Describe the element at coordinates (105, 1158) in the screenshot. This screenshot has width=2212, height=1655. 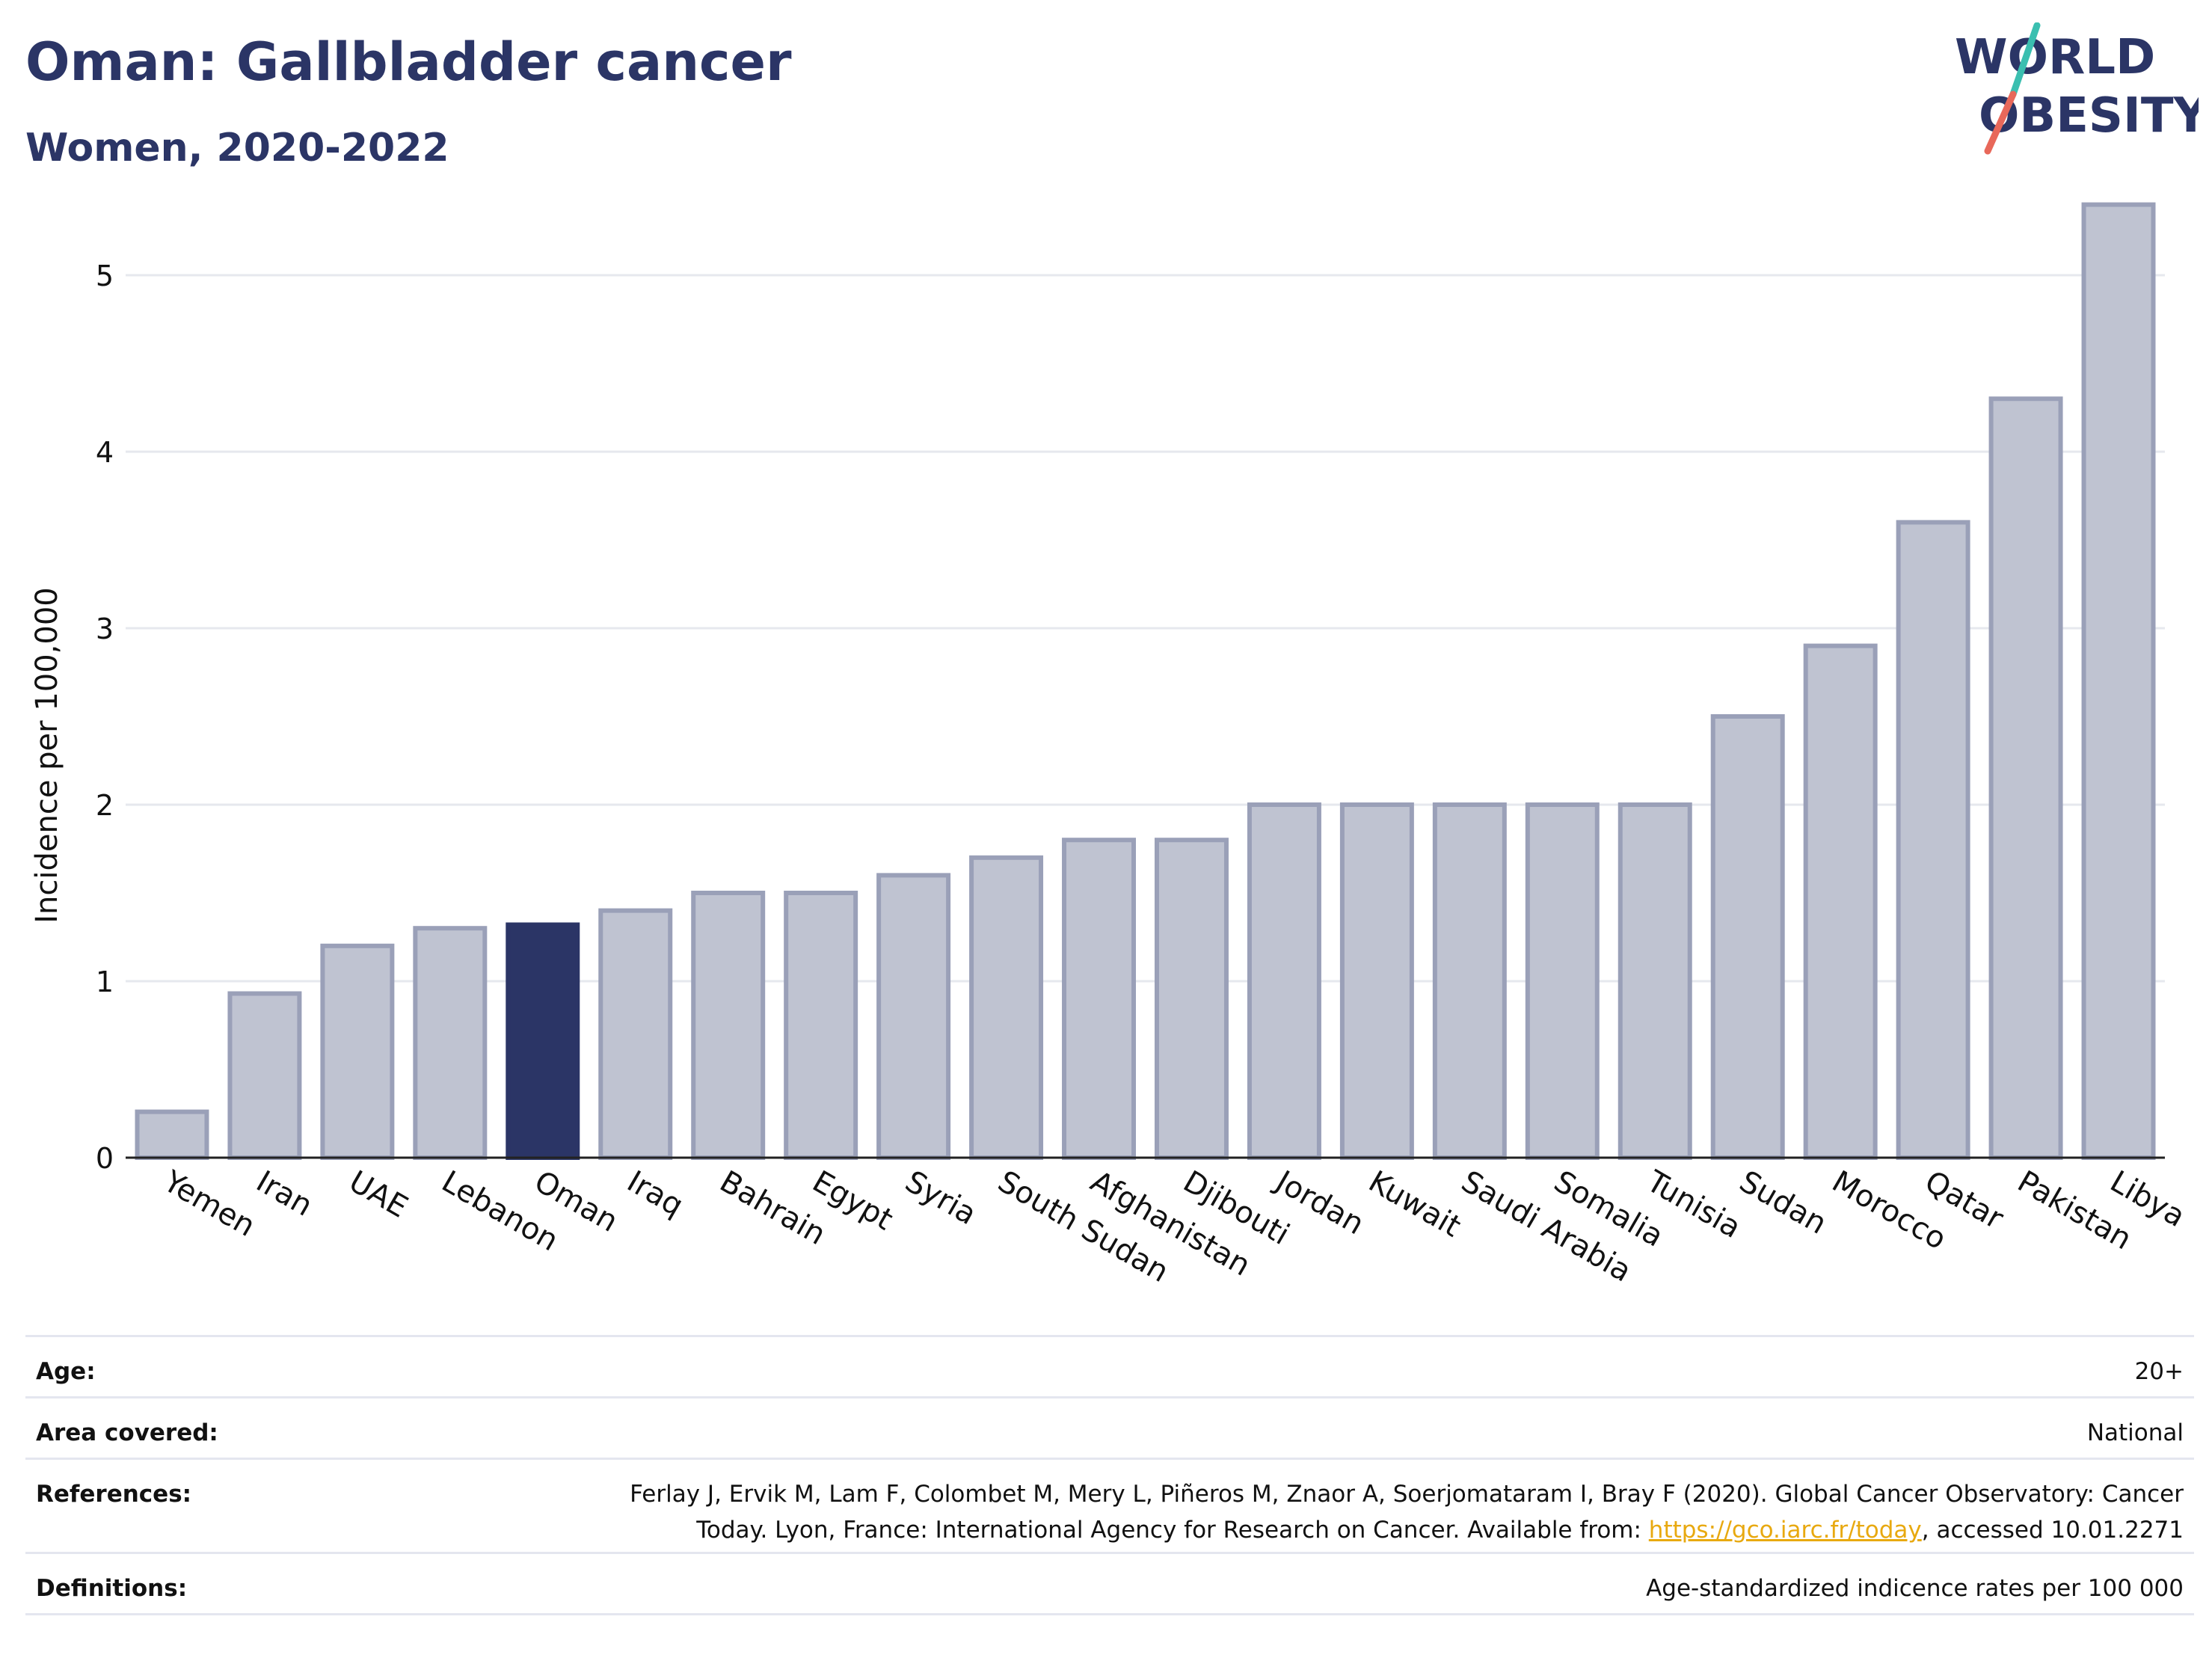
I see `y-tick-label: 0` at that location.